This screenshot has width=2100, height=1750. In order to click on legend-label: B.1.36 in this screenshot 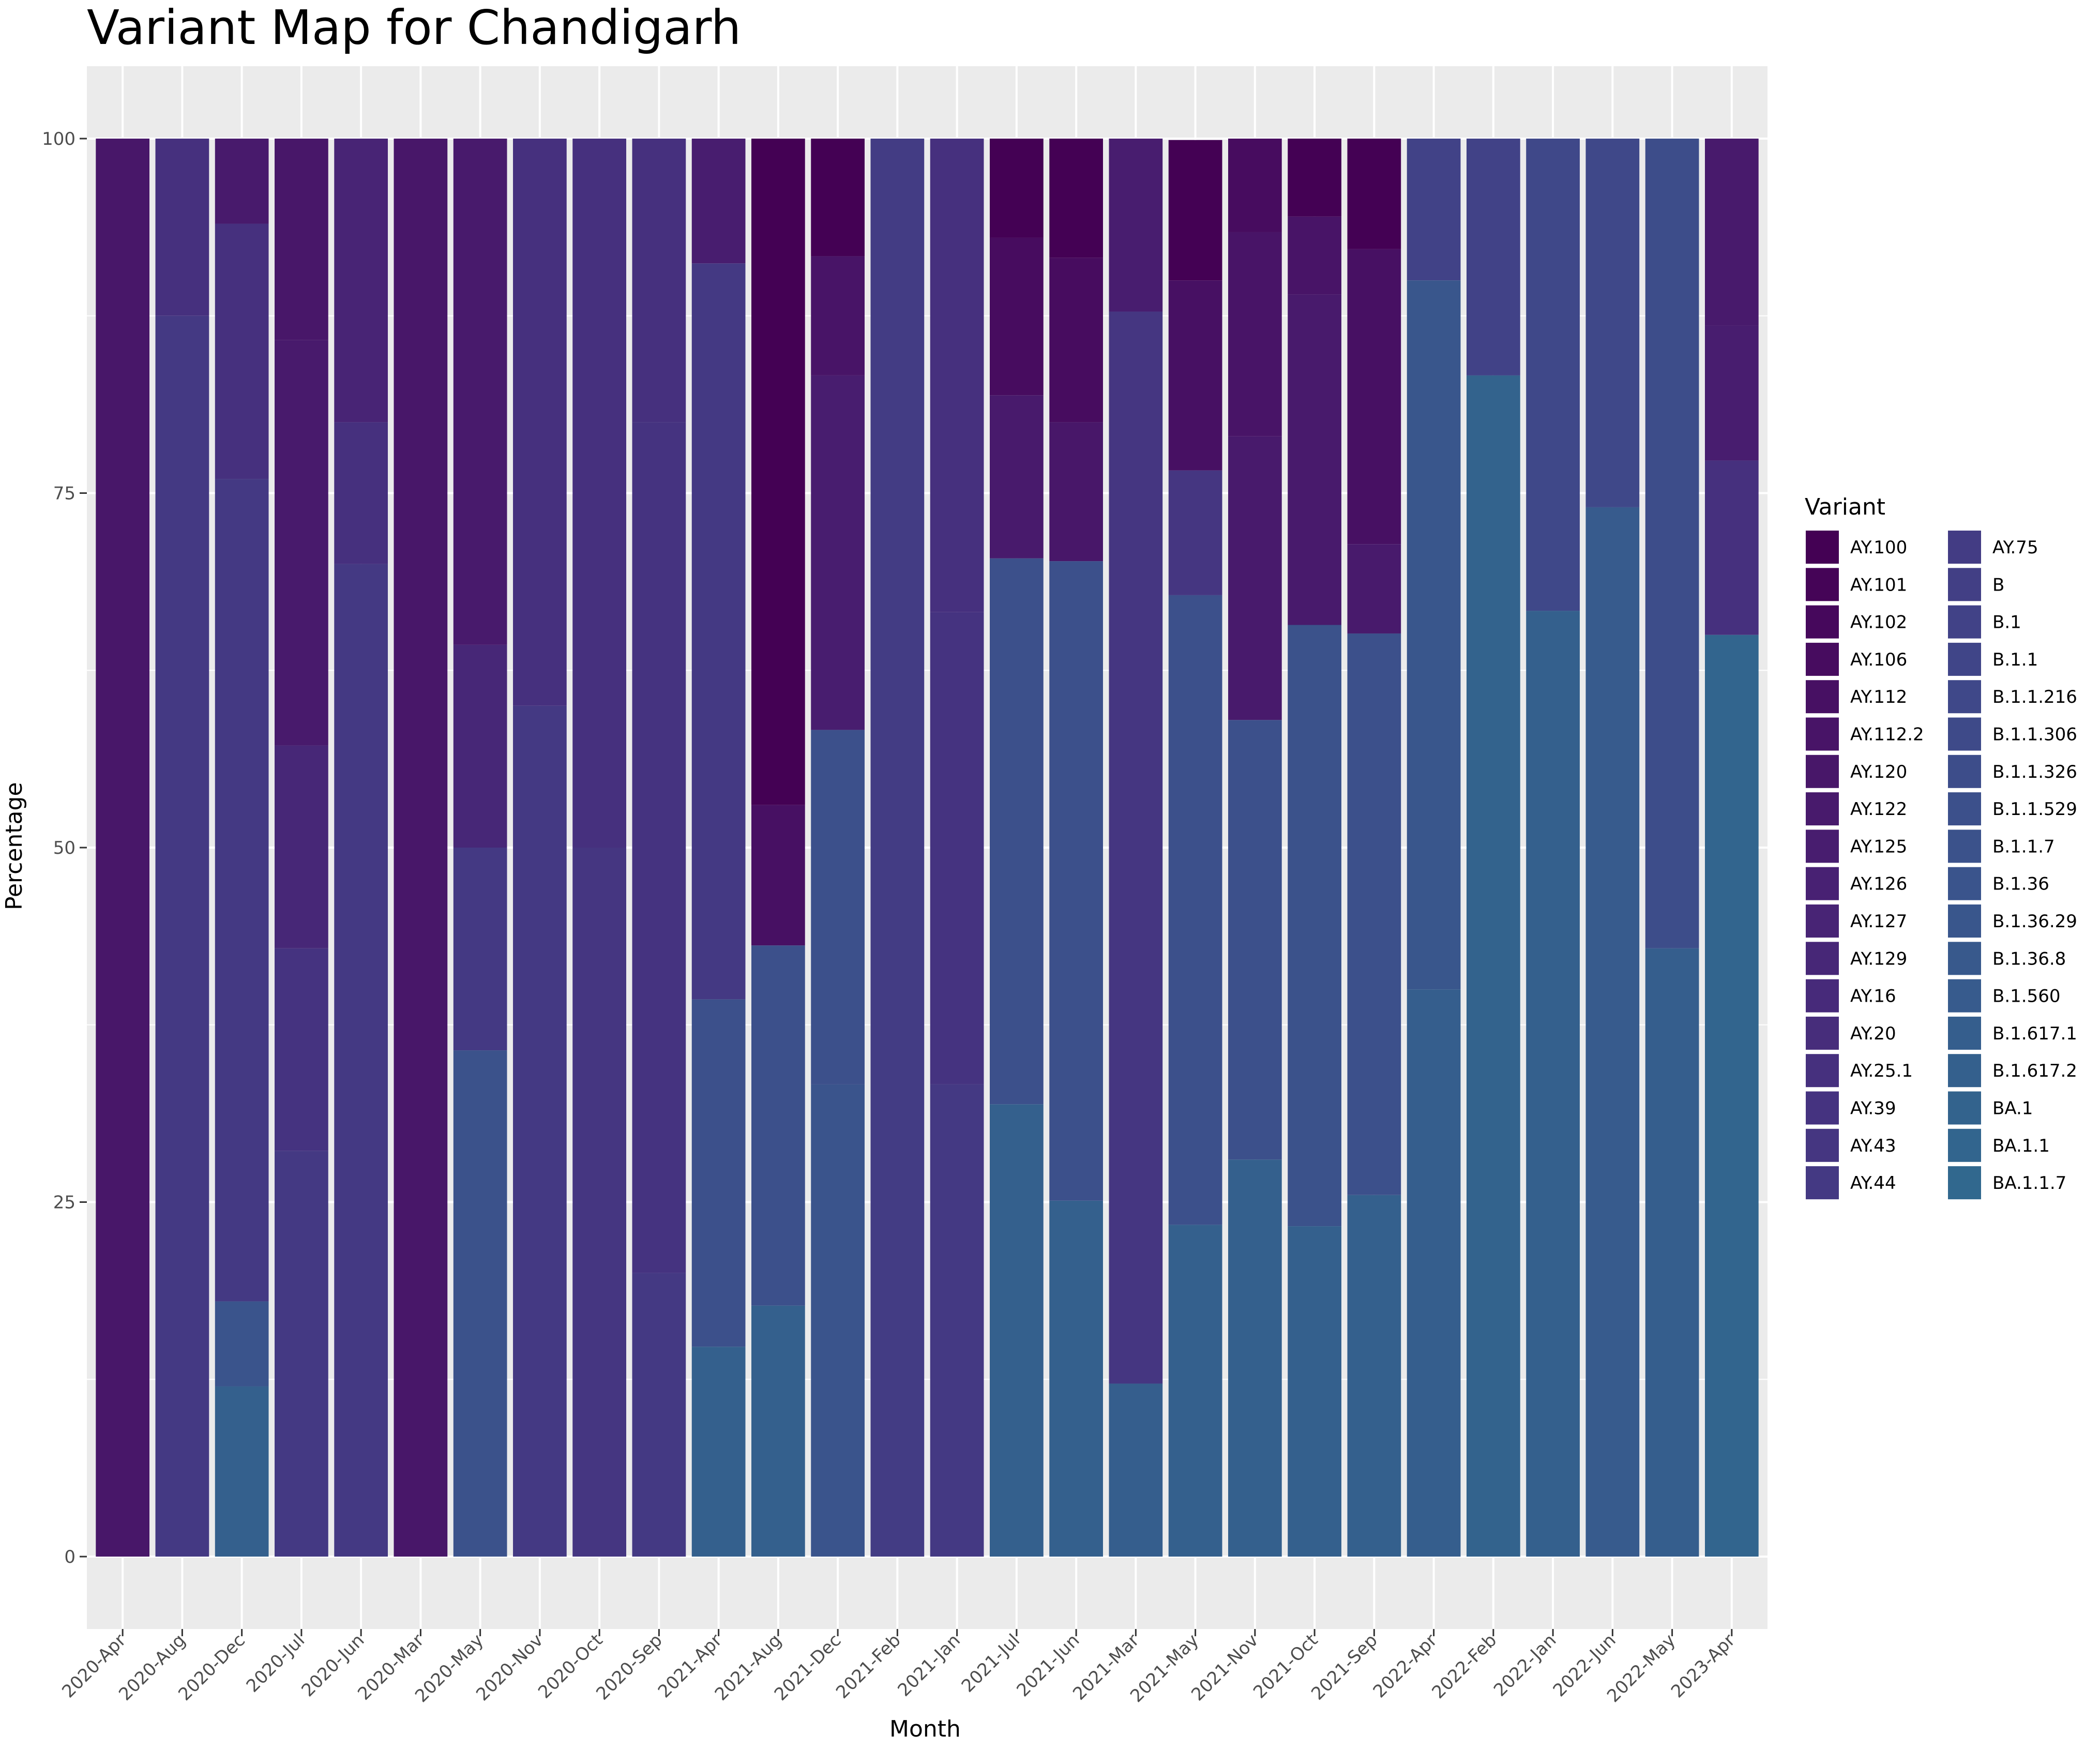, I will do `click(2020, 885)`.